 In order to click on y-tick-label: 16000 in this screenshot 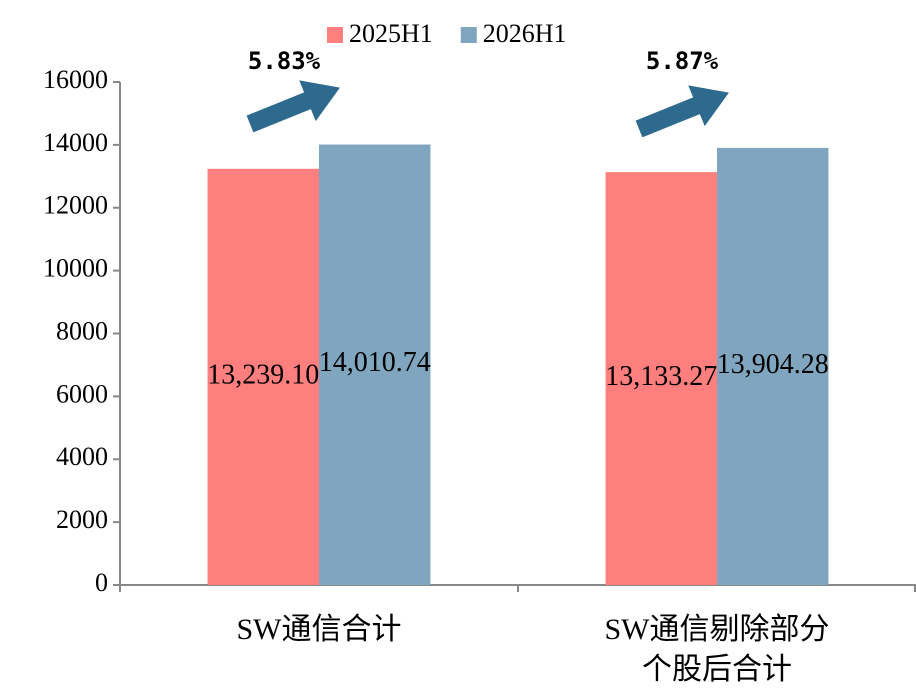, I will do `click(75, 79)`.